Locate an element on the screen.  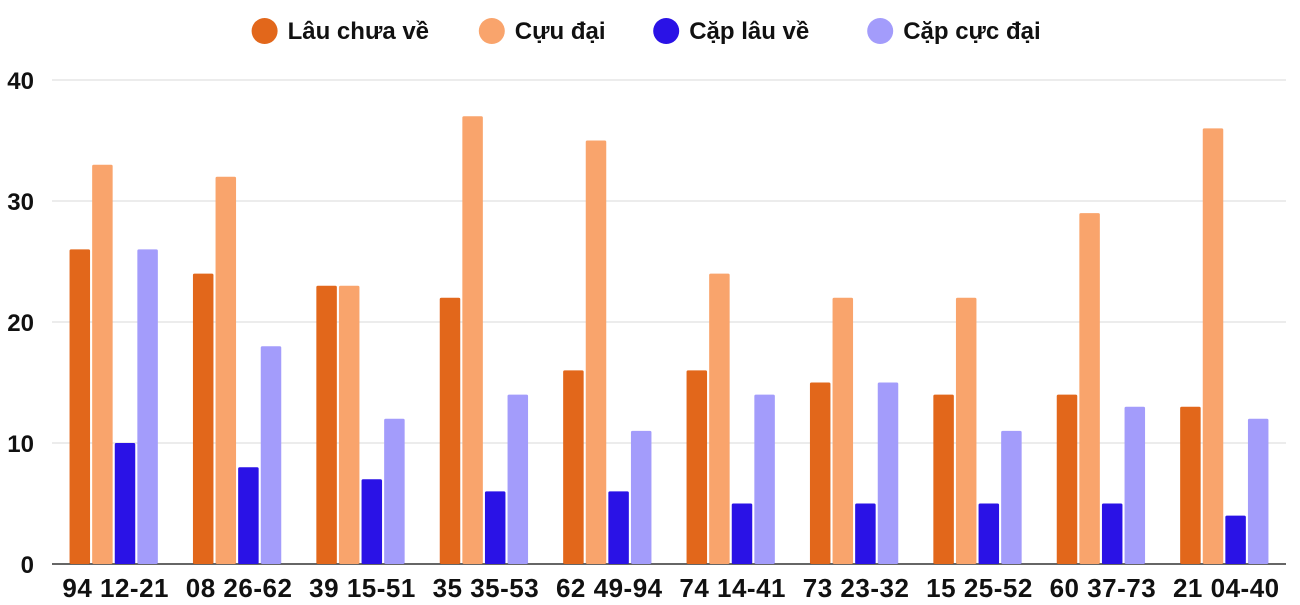
legend-label: Cặp lâu về is located at coordinates (749, 31).